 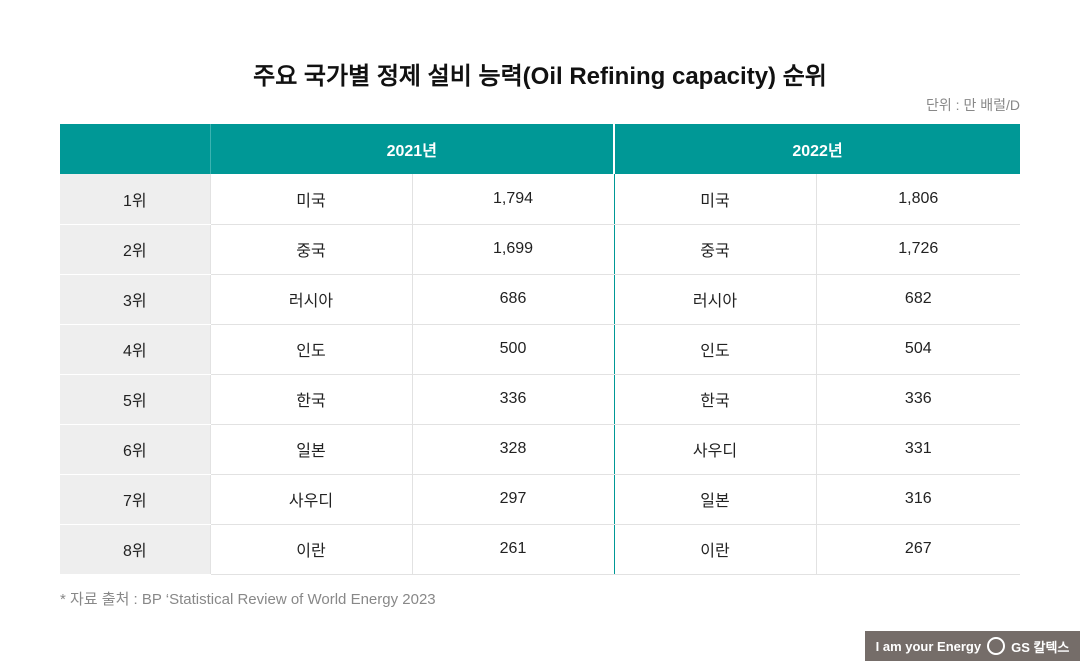 I want to click on rank-cell: 3위, so click(x=135, y=299).